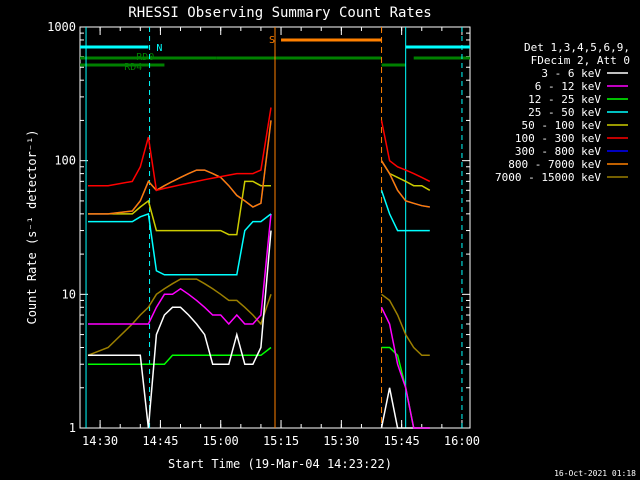 Image resolution: width=640 pixels, height=480 pixels. Describe the element at coordinates (558, 151) in the screenshot. I see `legend-entry-label: 300 - 800 keV` at that location.